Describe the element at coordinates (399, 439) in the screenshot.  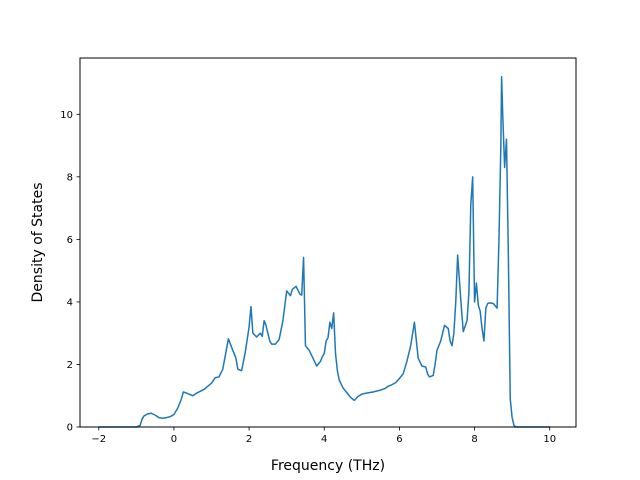
I see `x-tick-label: 6` at that location.